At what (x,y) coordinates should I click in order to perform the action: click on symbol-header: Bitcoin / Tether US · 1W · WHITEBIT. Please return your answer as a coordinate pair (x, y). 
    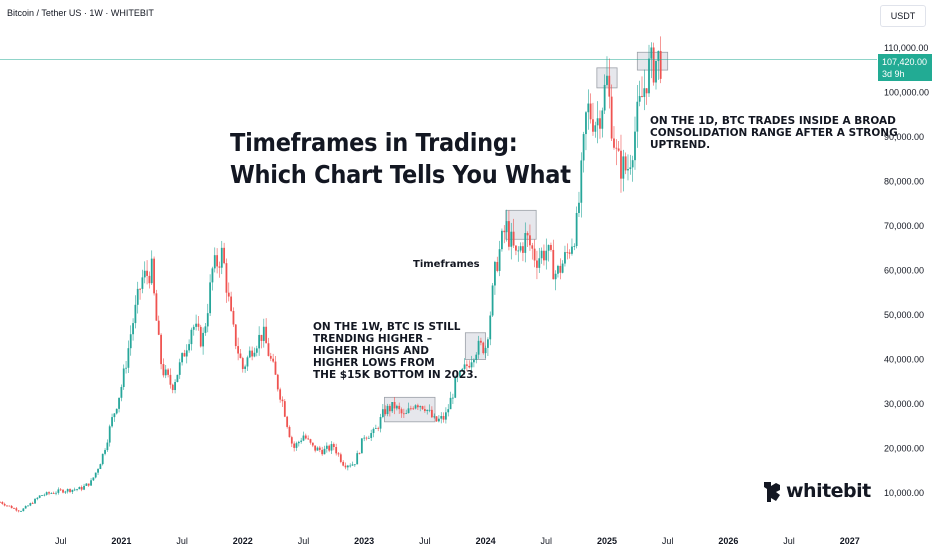
    Looking at the image, I should click on (80, 13).